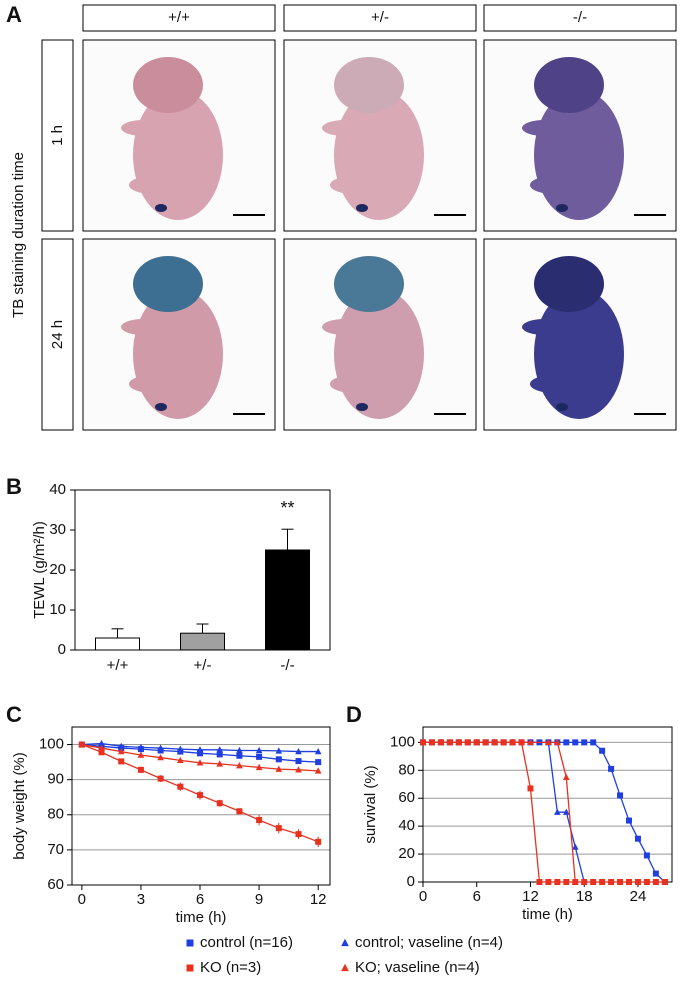 This screenshot has width=680, height=982. I want to click on row-header: 1 h, so click(57, 135).